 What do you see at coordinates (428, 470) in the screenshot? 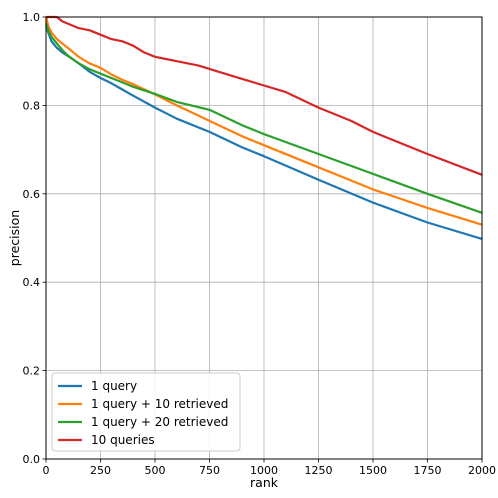
I see `x-tick-label: 1750` at bounding box center [428, 470].